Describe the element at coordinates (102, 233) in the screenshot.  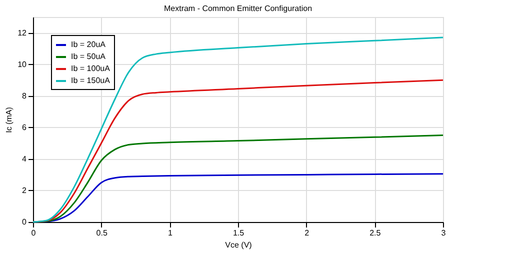
I see `x-tick-label: 0.5` at that location.